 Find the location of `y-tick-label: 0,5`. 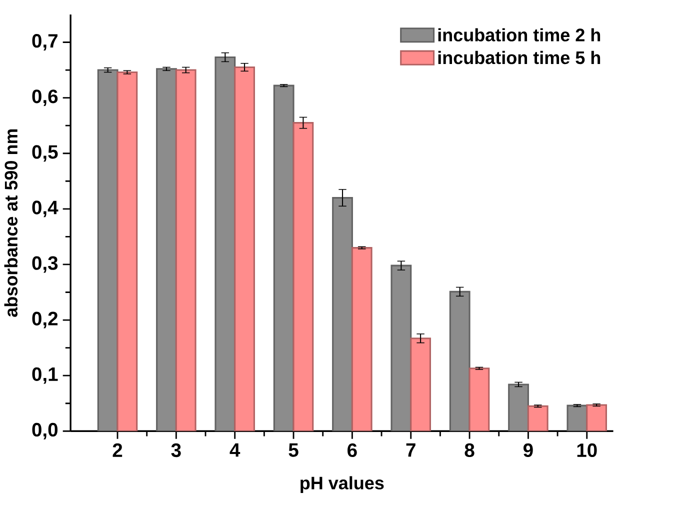

y-tick-label: 0,5 is located at coordinates (45, 153).